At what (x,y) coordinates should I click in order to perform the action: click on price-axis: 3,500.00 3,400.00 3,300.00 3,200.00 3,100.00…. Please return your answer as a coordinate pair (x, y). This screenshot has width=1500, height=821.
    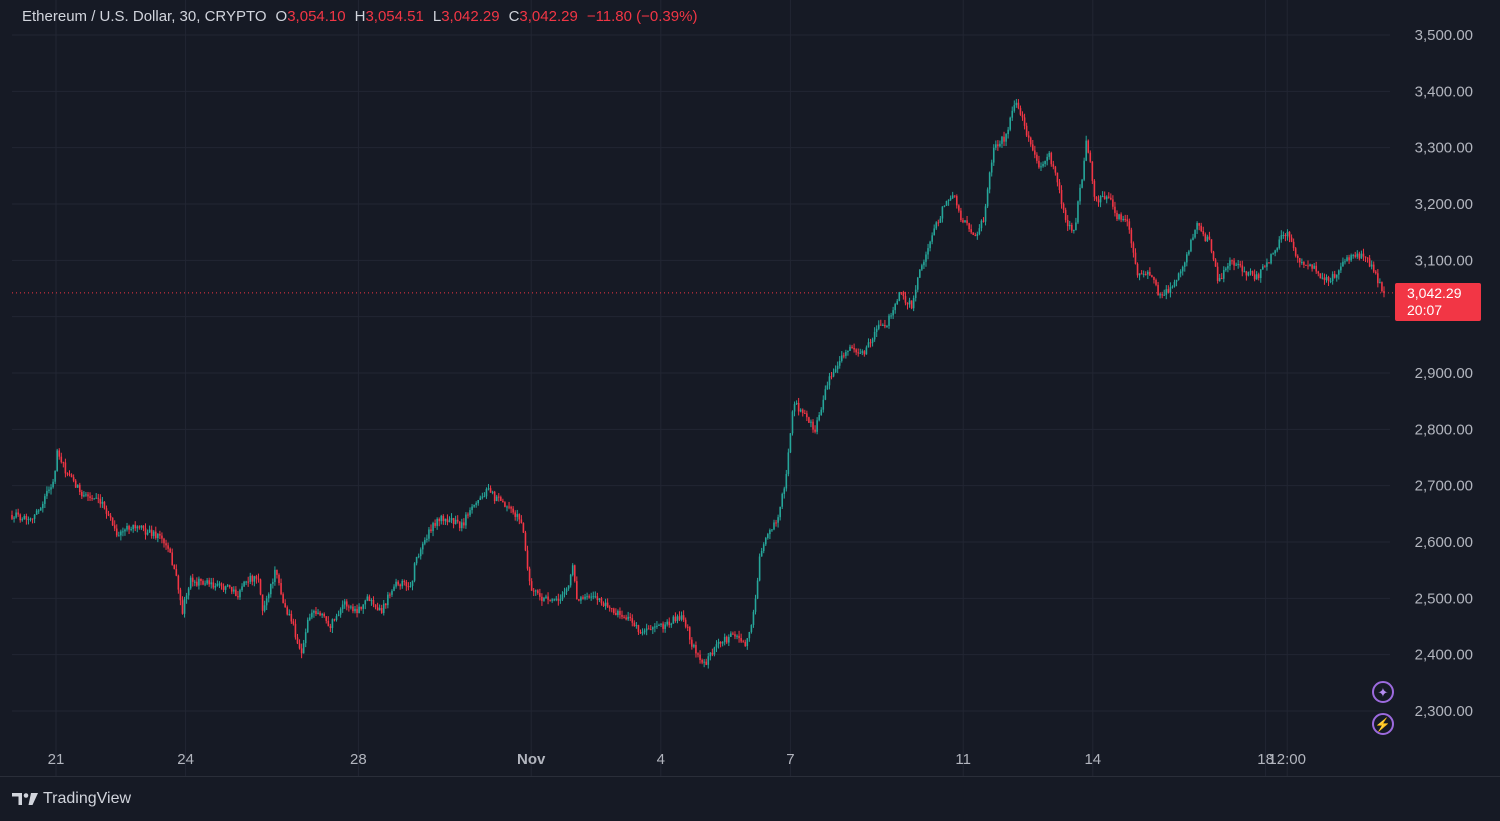
    Looking at the image, I should click on (1444, 373).